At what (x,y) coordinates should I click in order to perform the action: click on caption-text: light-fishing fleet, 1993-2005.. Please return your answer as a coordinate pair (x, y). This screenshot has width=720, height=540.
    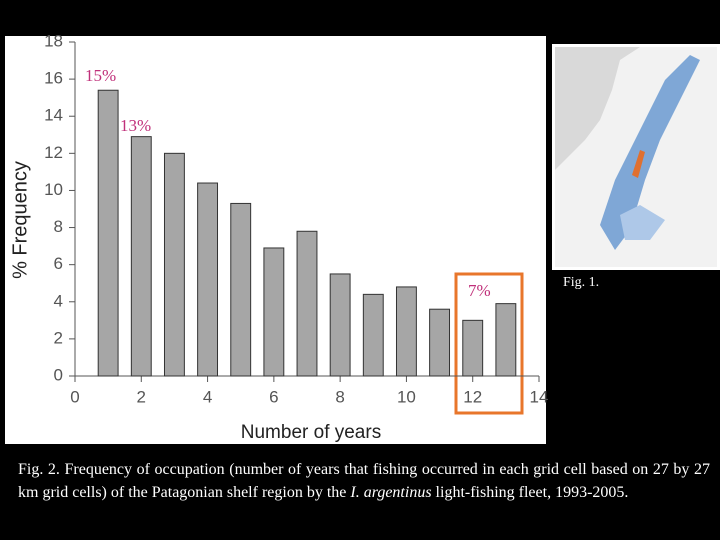
    Looking at the image, I should click on (530, 492).